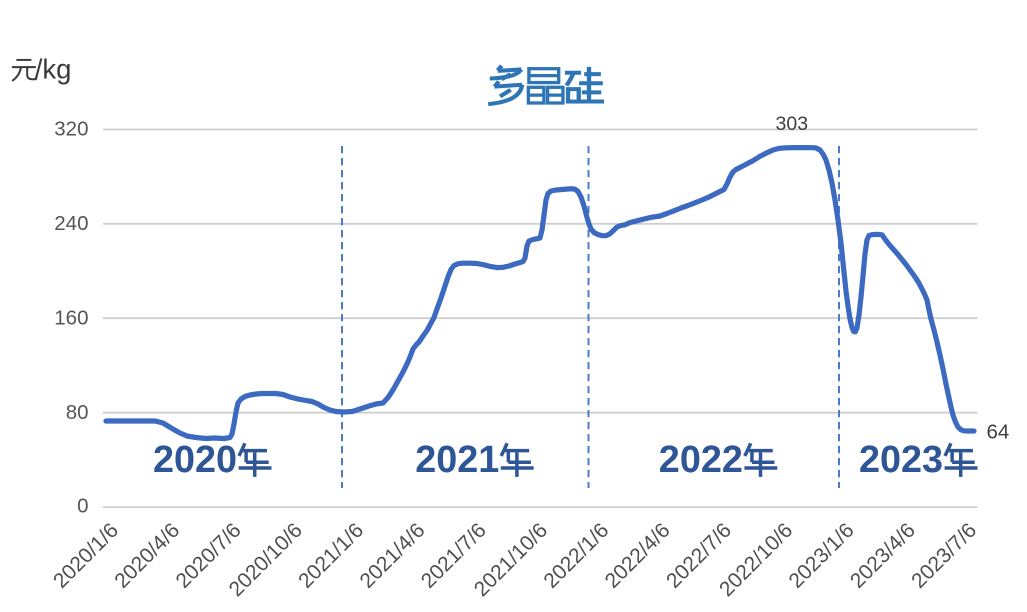  I want to click on svg-text: 2020, so click(195, 460).